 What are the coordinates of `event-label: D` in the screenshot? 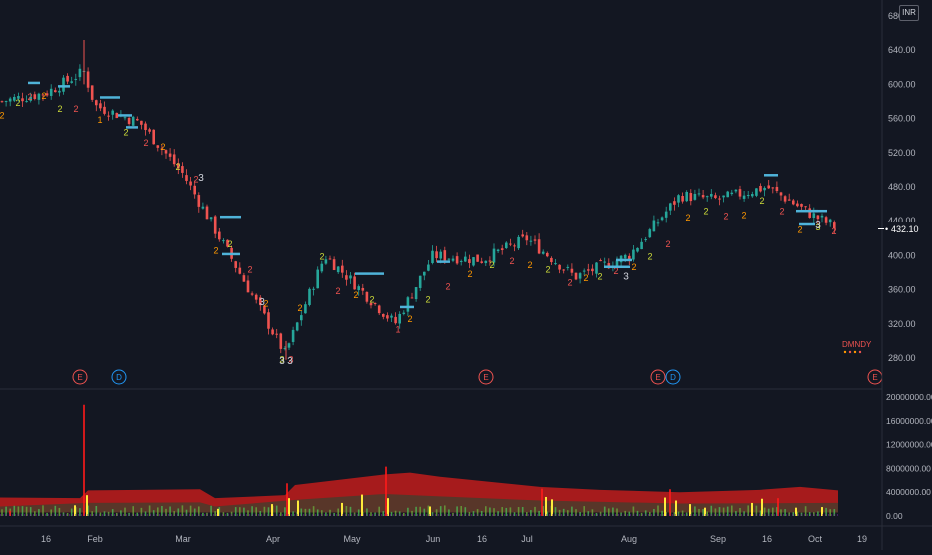 It's located at (119, 377).